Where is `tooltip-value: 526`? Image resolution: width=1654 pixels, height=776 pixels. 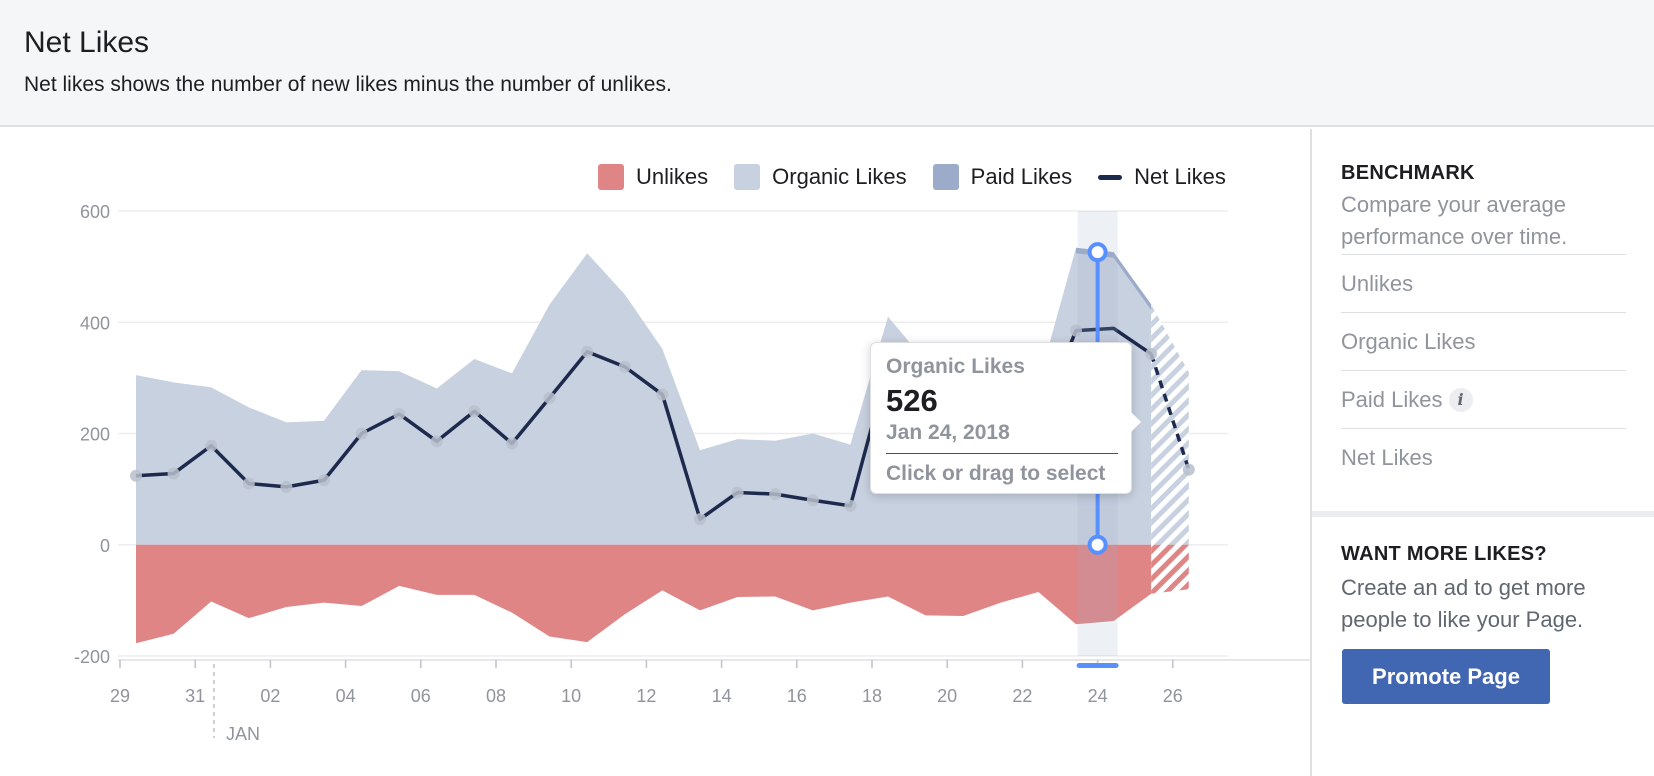 tooltip-value: 526 is located at coordinates (912, 400).